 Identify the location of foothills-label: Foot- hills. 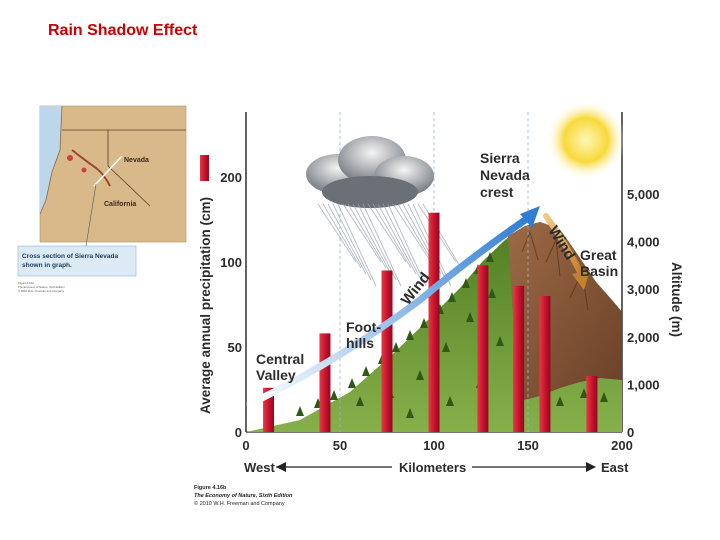
(365, 335).